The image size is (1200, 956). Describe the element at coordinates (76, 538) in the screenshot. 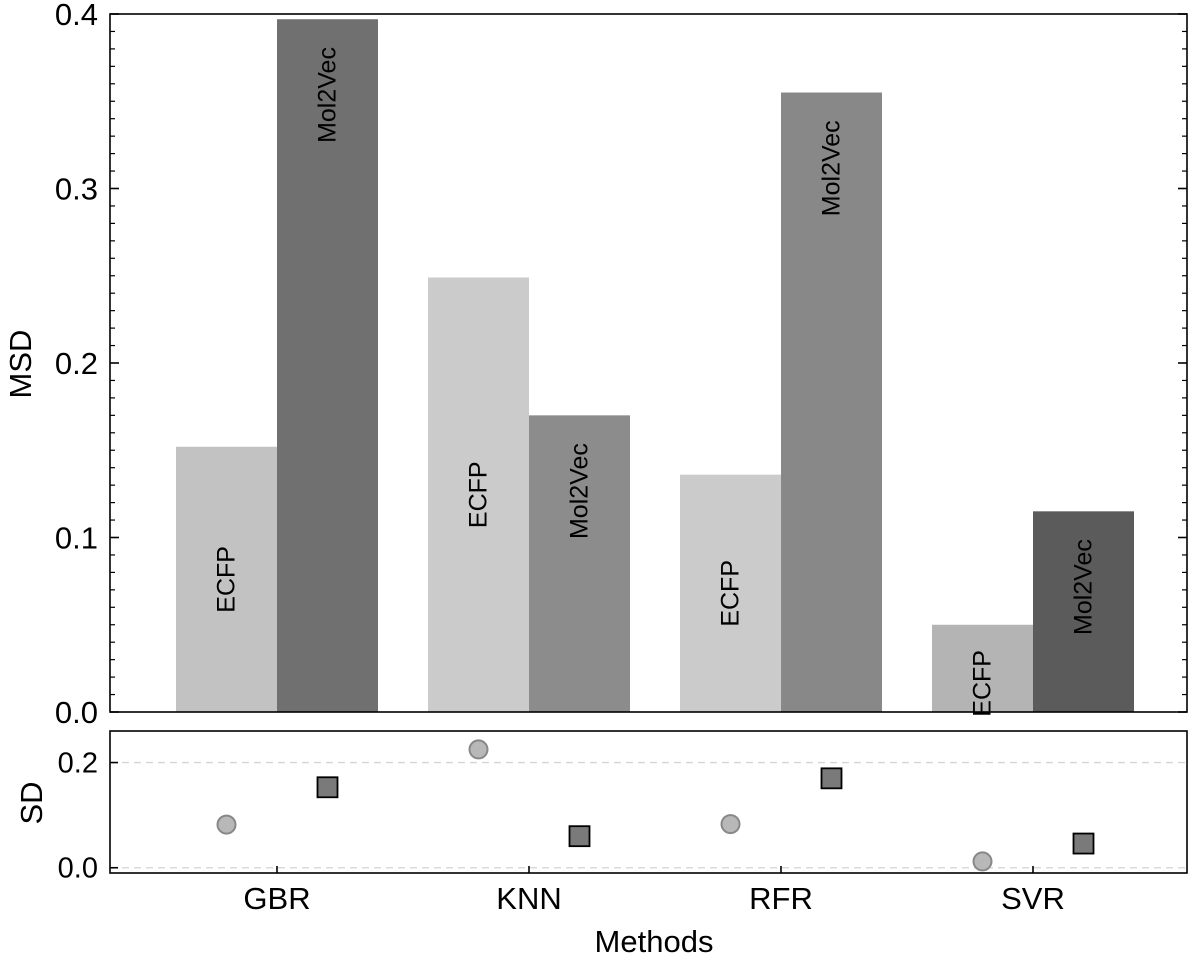

I see `msd-tick-label: 0.1` at that location.